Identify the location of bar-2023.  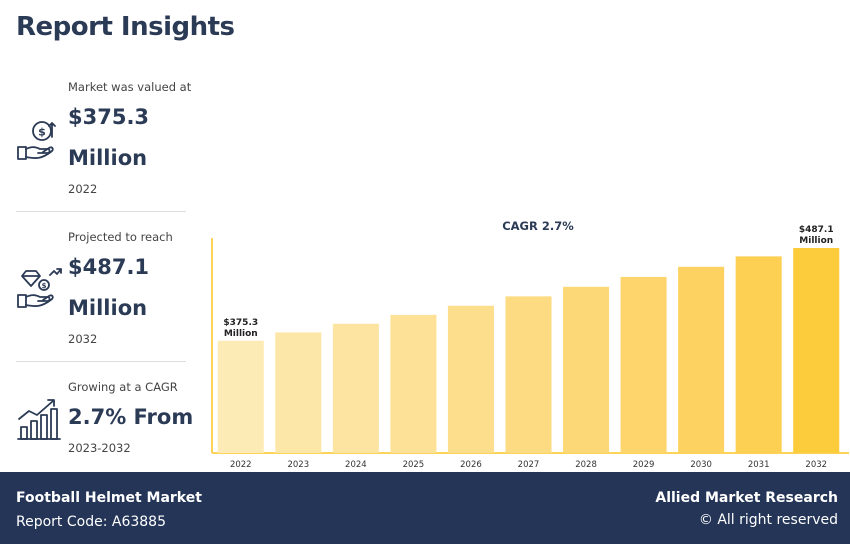
(298, 392).